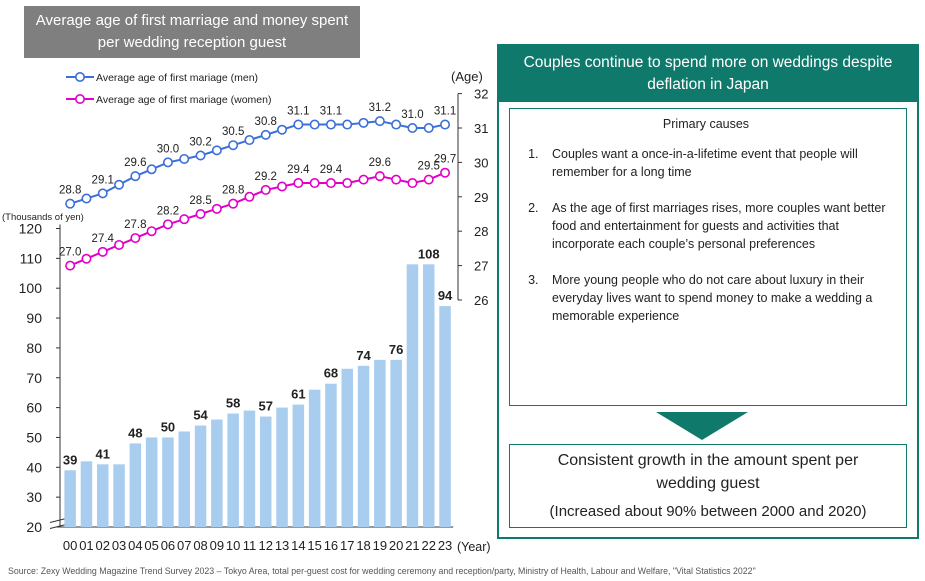 Image resolution: width=925 pixels, height=581 pixels. What do you see at coordinates (200, 143) in the screenshot?
I see `line-data-label: 30.2` at bounding box center [200, 143].